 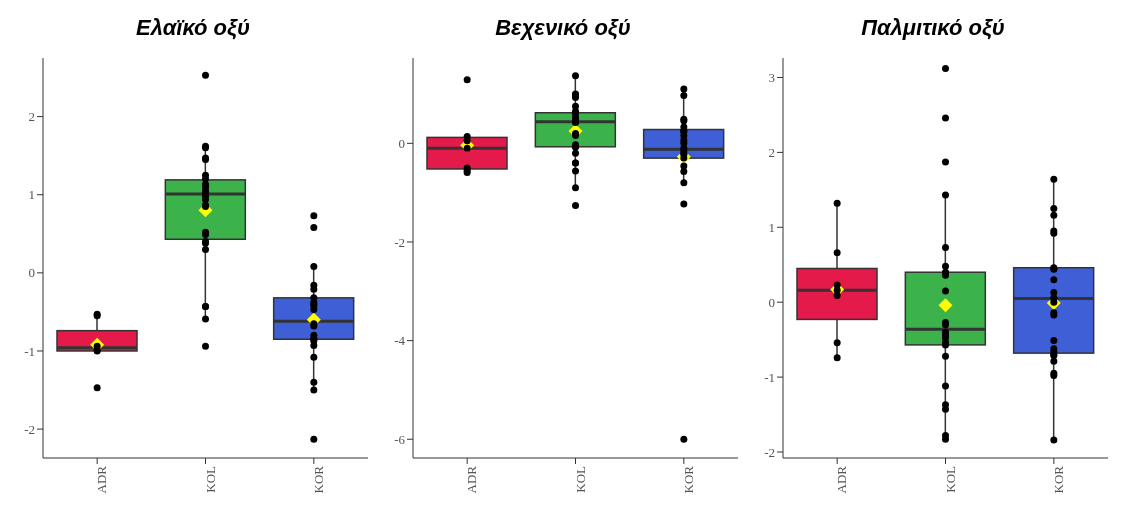 I want to click on chart-title: Παλμιτικό οξύ, so click(x=933, y=28).